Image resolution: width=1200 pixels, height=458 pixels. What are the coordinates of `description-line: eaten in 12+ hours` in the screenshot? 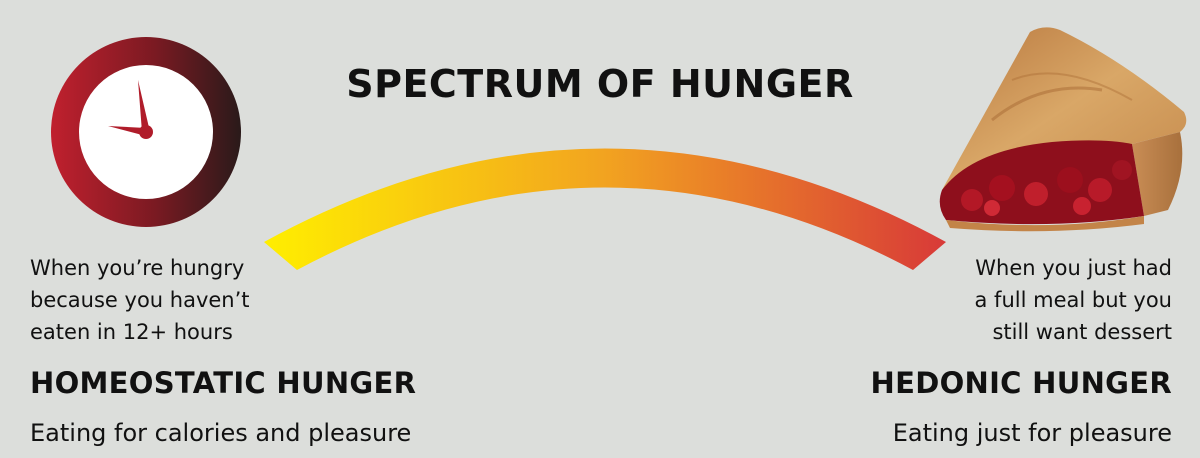 It's located at (131, 332).